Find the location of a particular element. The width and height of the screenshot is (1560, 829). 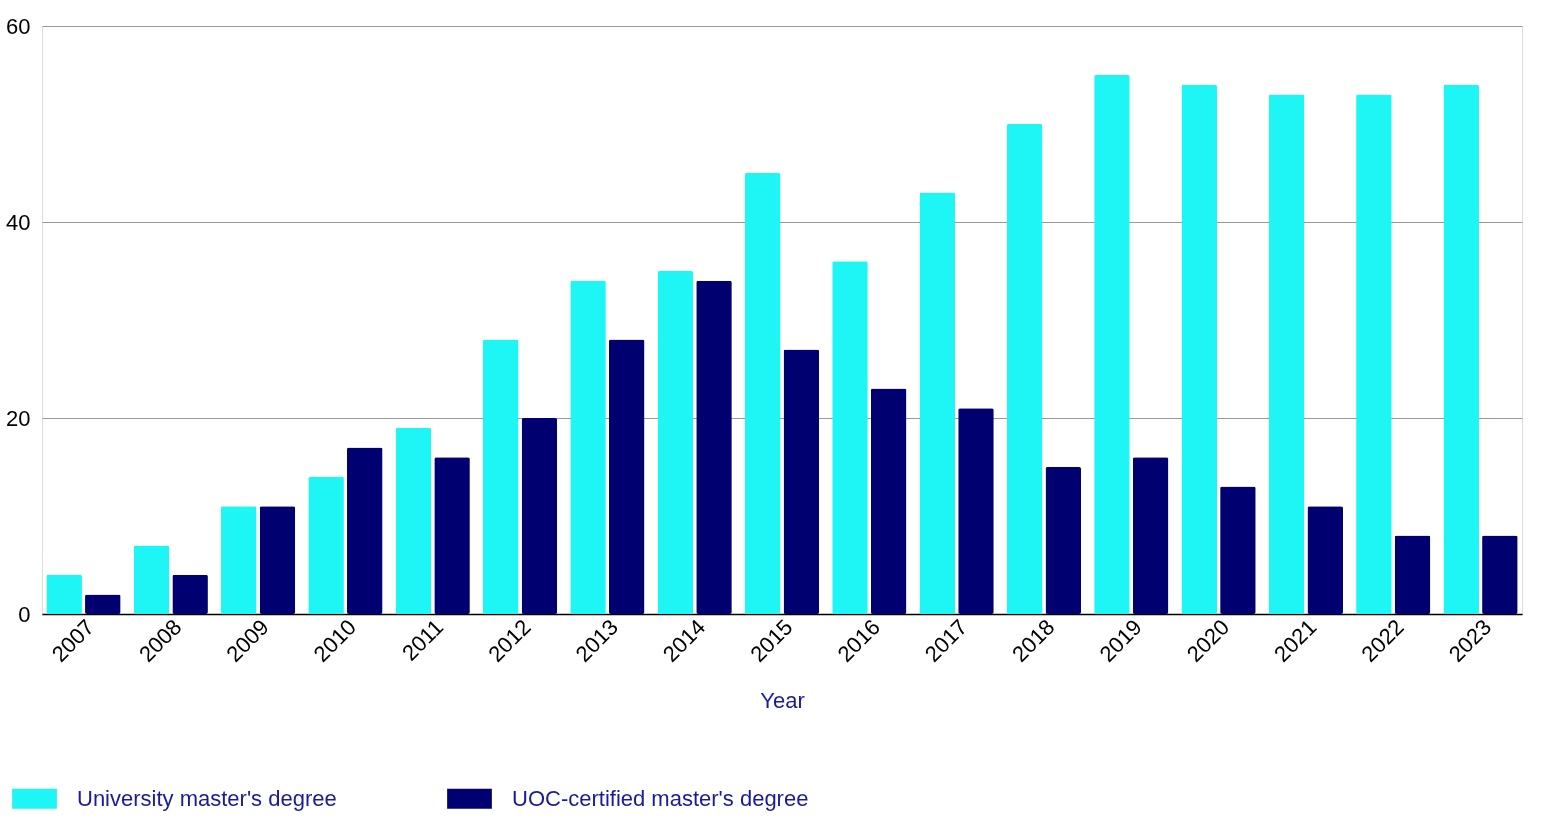

y-tick-label: 60 is located at coordinates (18, 26).